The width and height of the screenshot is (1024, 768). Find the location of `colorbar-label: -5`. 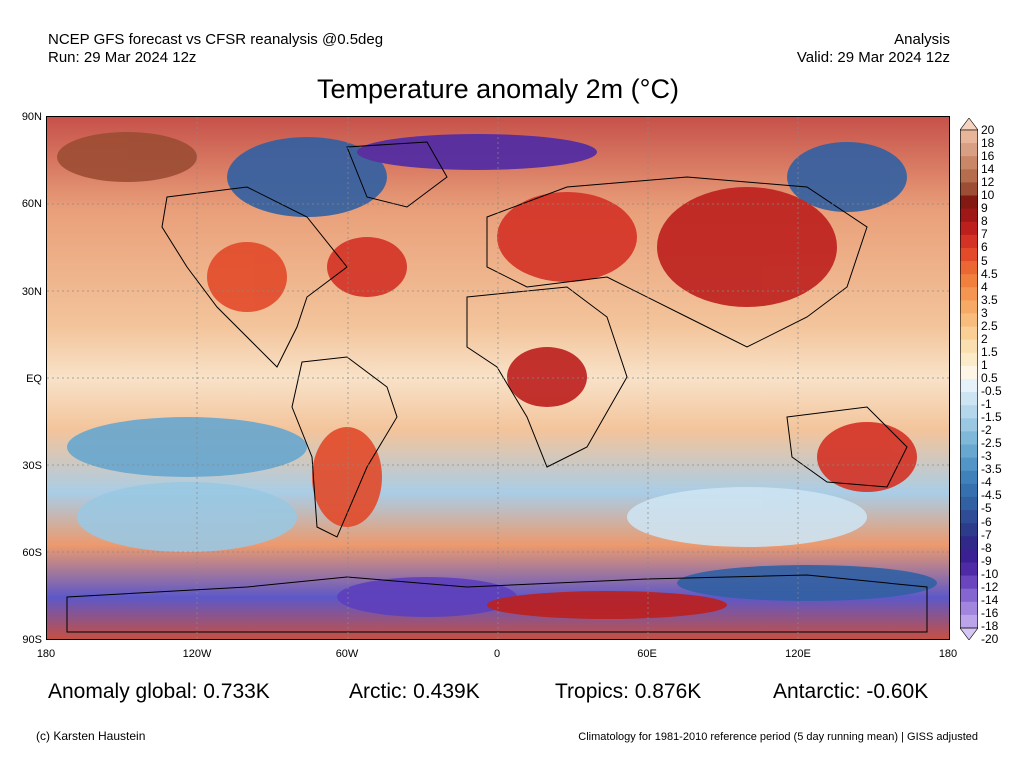

colorbar-label: -5 is located at coordinates (986, 508).